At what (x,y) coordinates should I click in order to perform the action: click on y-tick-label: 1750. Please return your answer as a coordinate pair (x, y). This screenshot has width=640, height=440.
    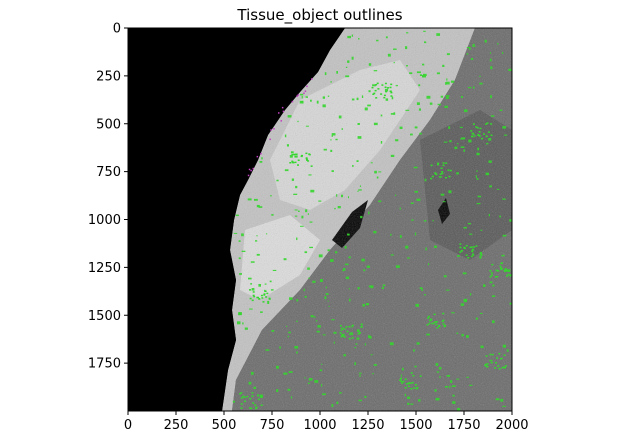
    Looking at the image, I should click on (104, 364).